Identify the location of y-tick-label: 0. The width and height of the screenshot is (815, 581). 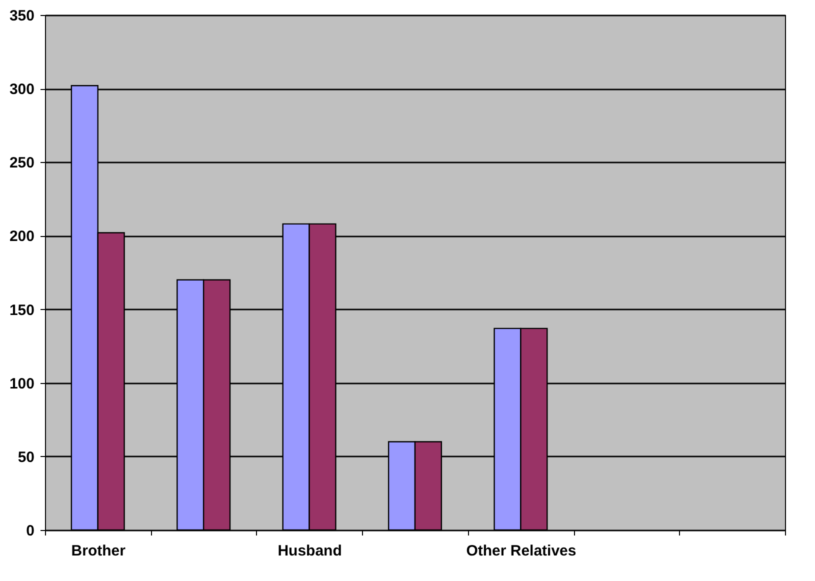
(30, 531).